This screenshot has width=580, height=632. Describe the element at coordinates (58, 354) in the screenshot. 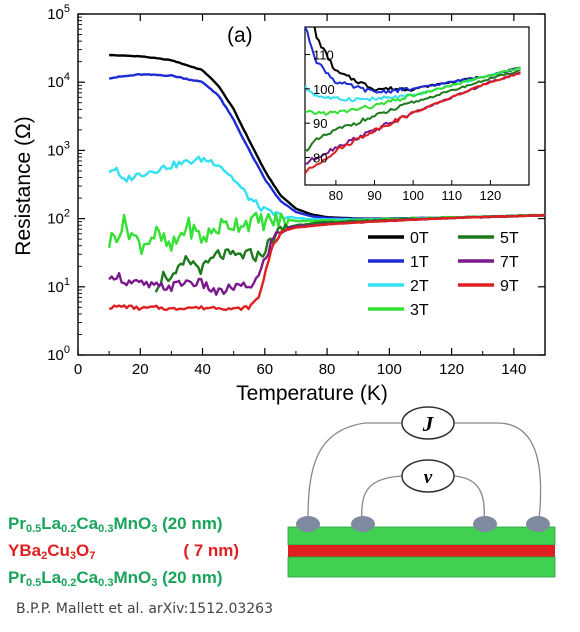

I see `y-tick-label: 10⁰` at that location.